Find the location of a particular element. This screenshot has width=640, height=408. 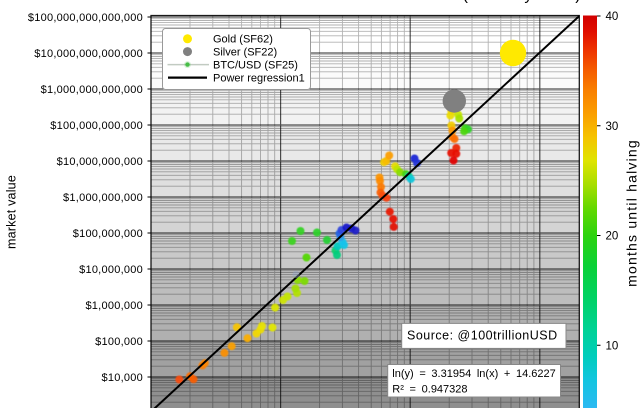

svg-text: Silver (SF22) is located at coordinates (245, 52).